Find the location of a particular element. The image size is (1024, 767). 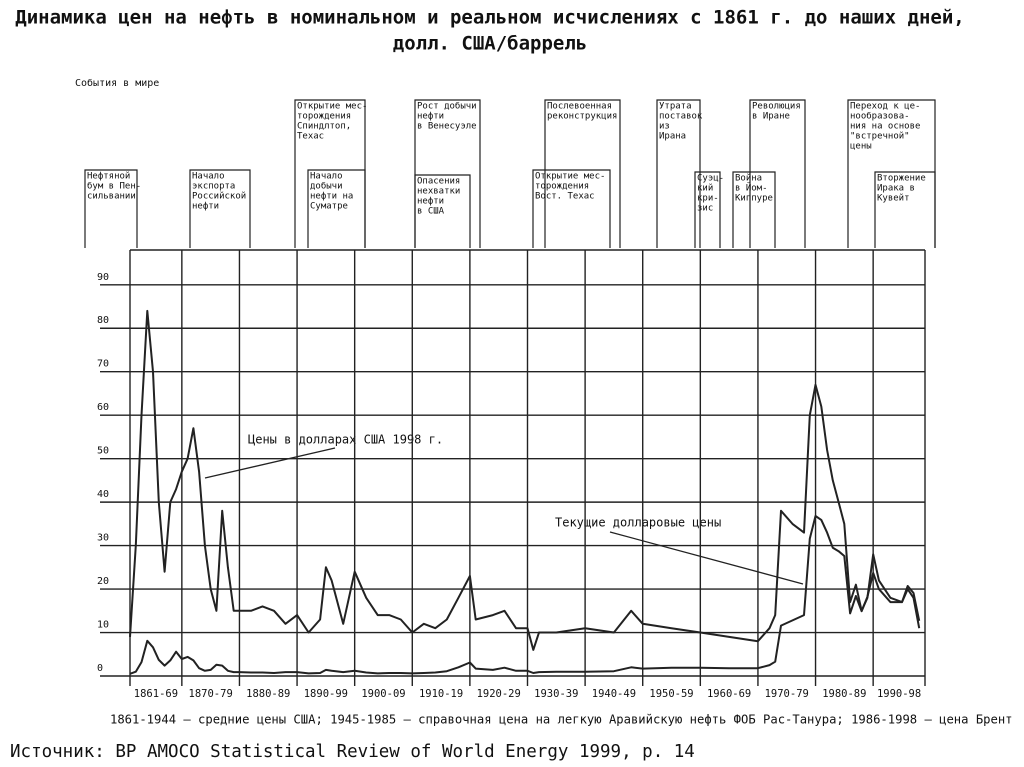

event-text: Утрата is located at coordinates (675, 107).